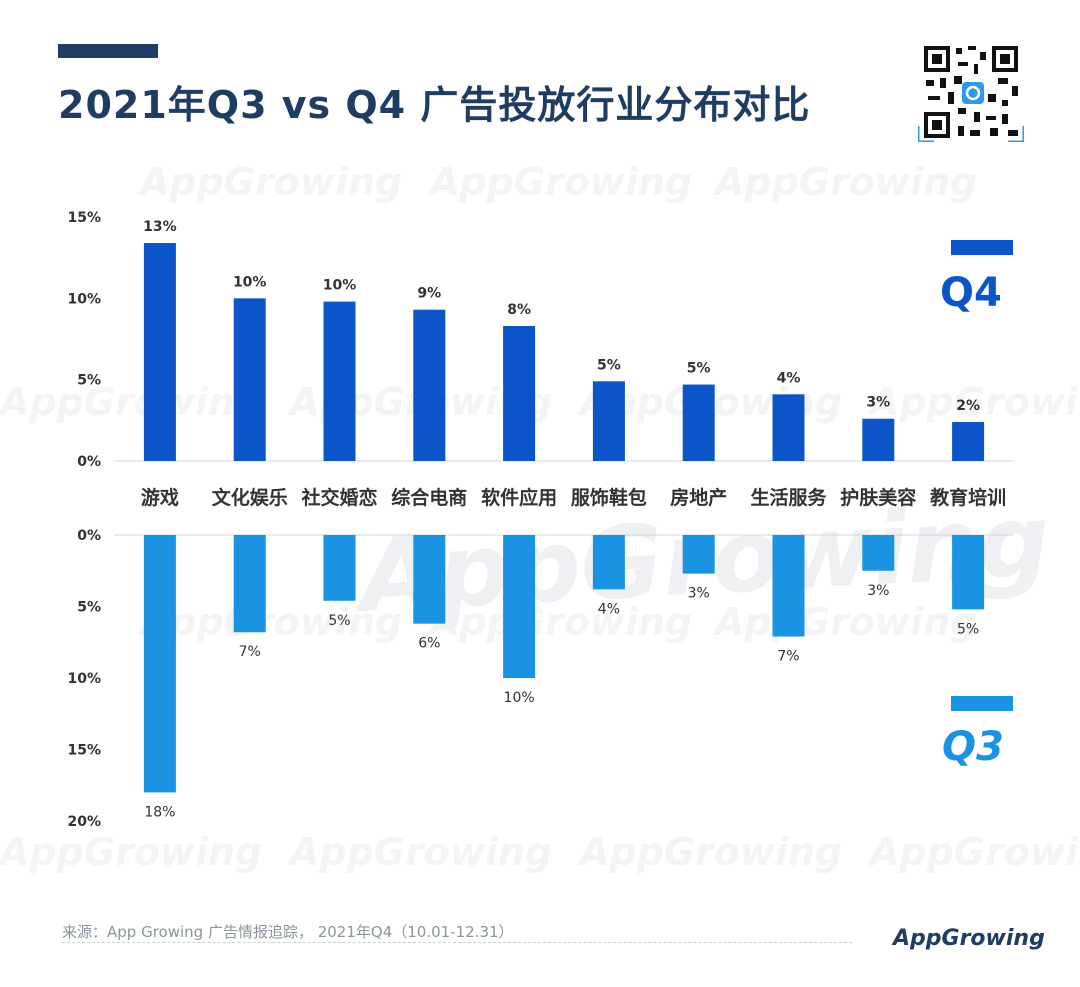 The width and height of the screenshot is (1080, 987). What do you see at coordinates (971, 92) in the screenshot?
I see `qr-code-icon` at bounding box center [971, 92].